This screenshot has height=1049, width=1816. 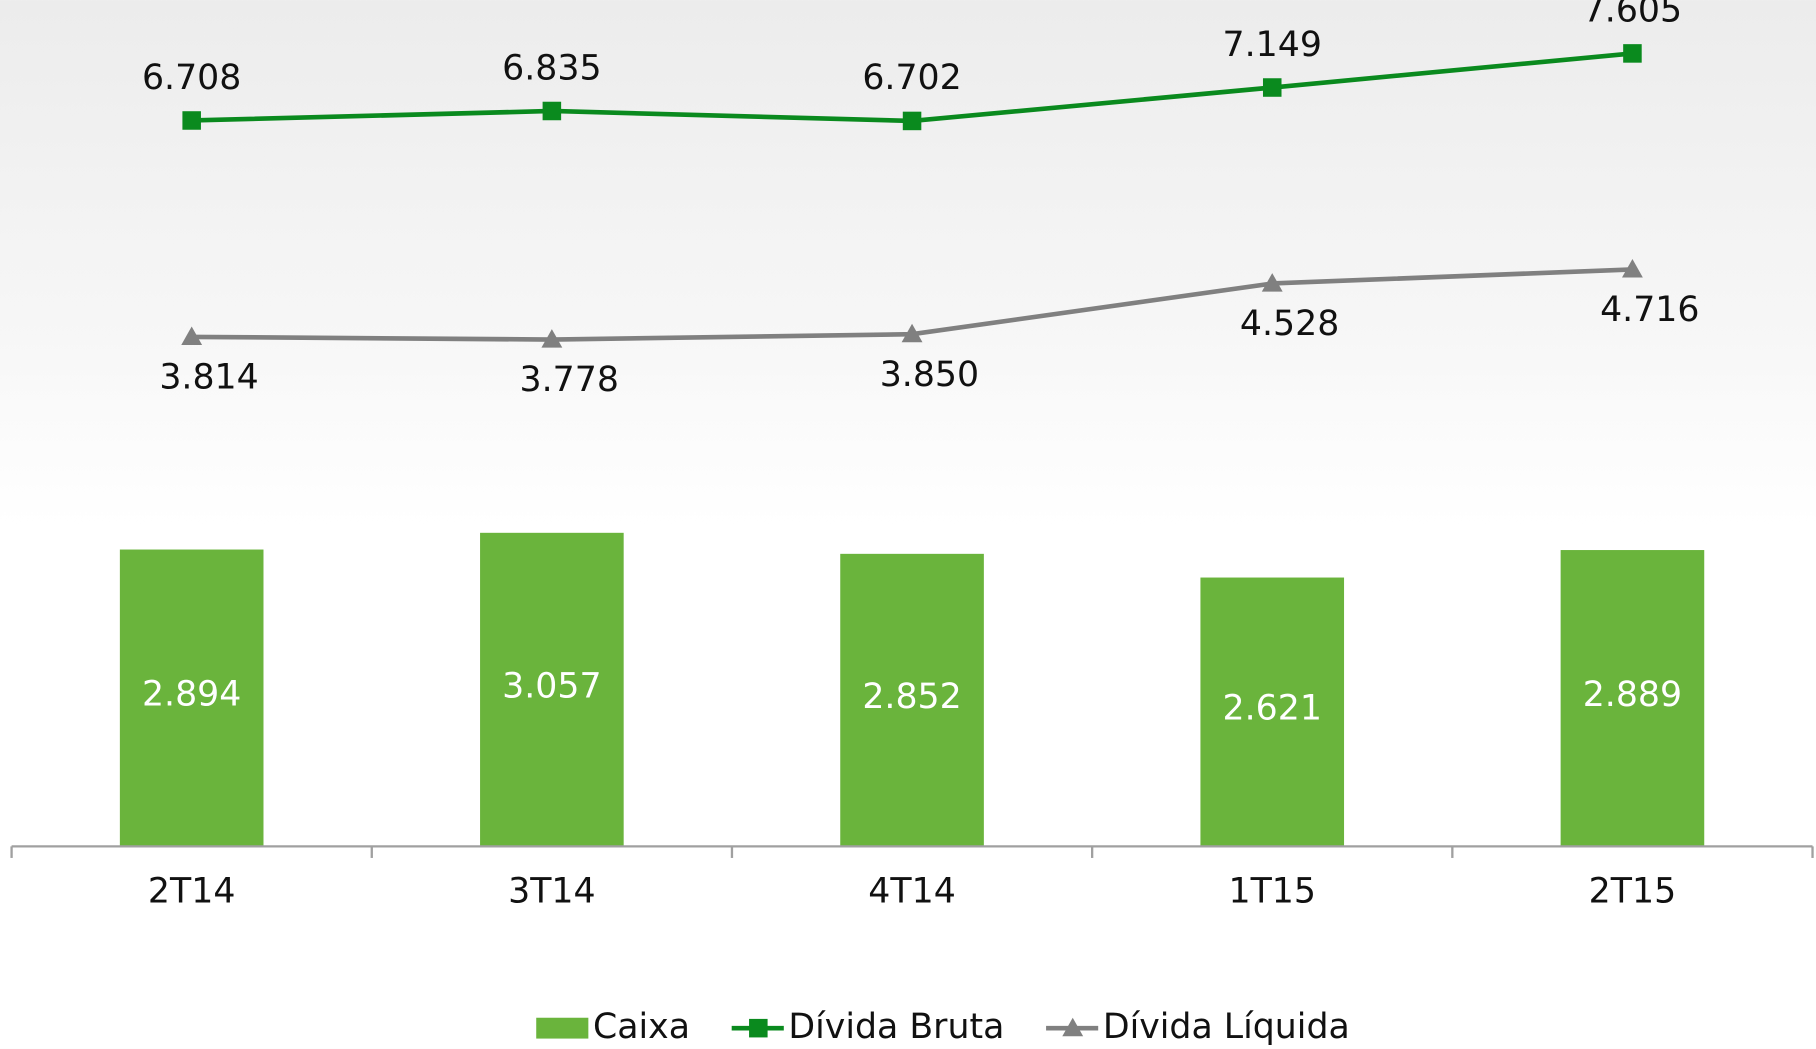 I want to click on line-value-label: 6.702, so click(x=911, y=78).